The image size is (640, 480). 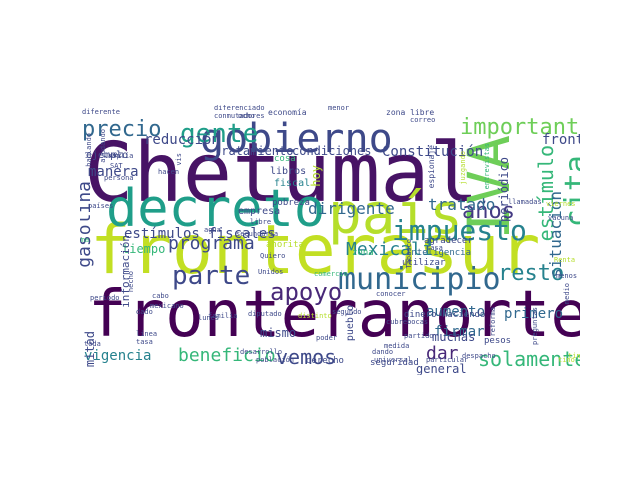 What do you see at coordinates (332, 151) in the screenshot?
I see `word-condiciones: condiciones` at bounding box center [332, 151].